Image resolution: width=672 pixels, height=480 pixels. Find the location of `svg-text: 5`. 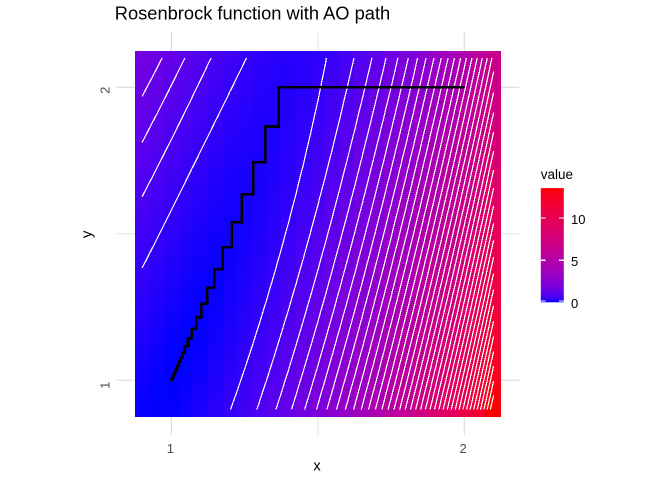

svg-text: 5 is located at coordinates (574, 261).